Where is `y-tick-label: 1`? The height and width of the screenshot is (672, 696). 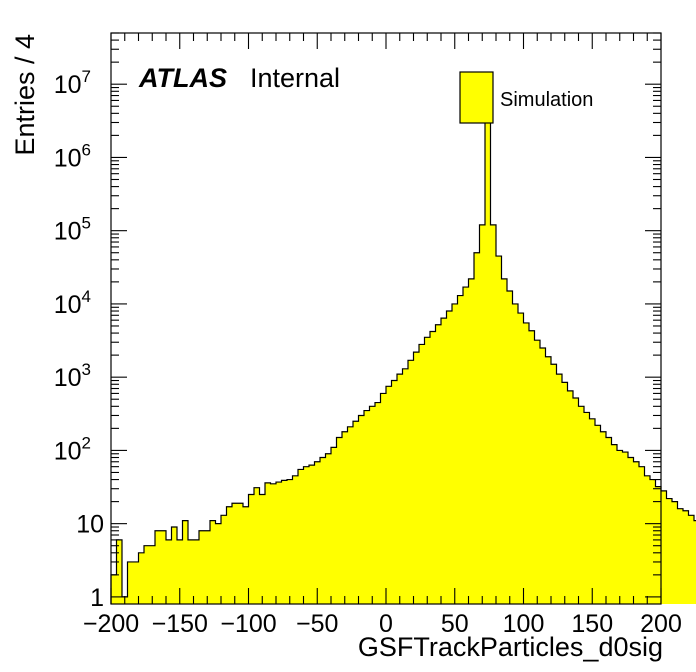 y-tick-label: 1 is located at coordinates (97, 598).